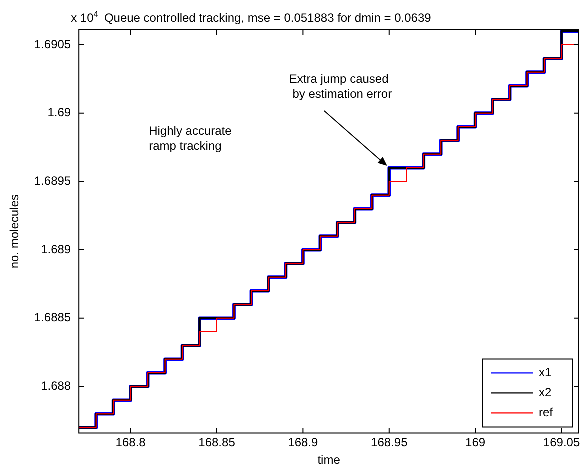 The width and height of the screenshot is (585, 468). I want to click on legend-label: x2, so click(545, 393).